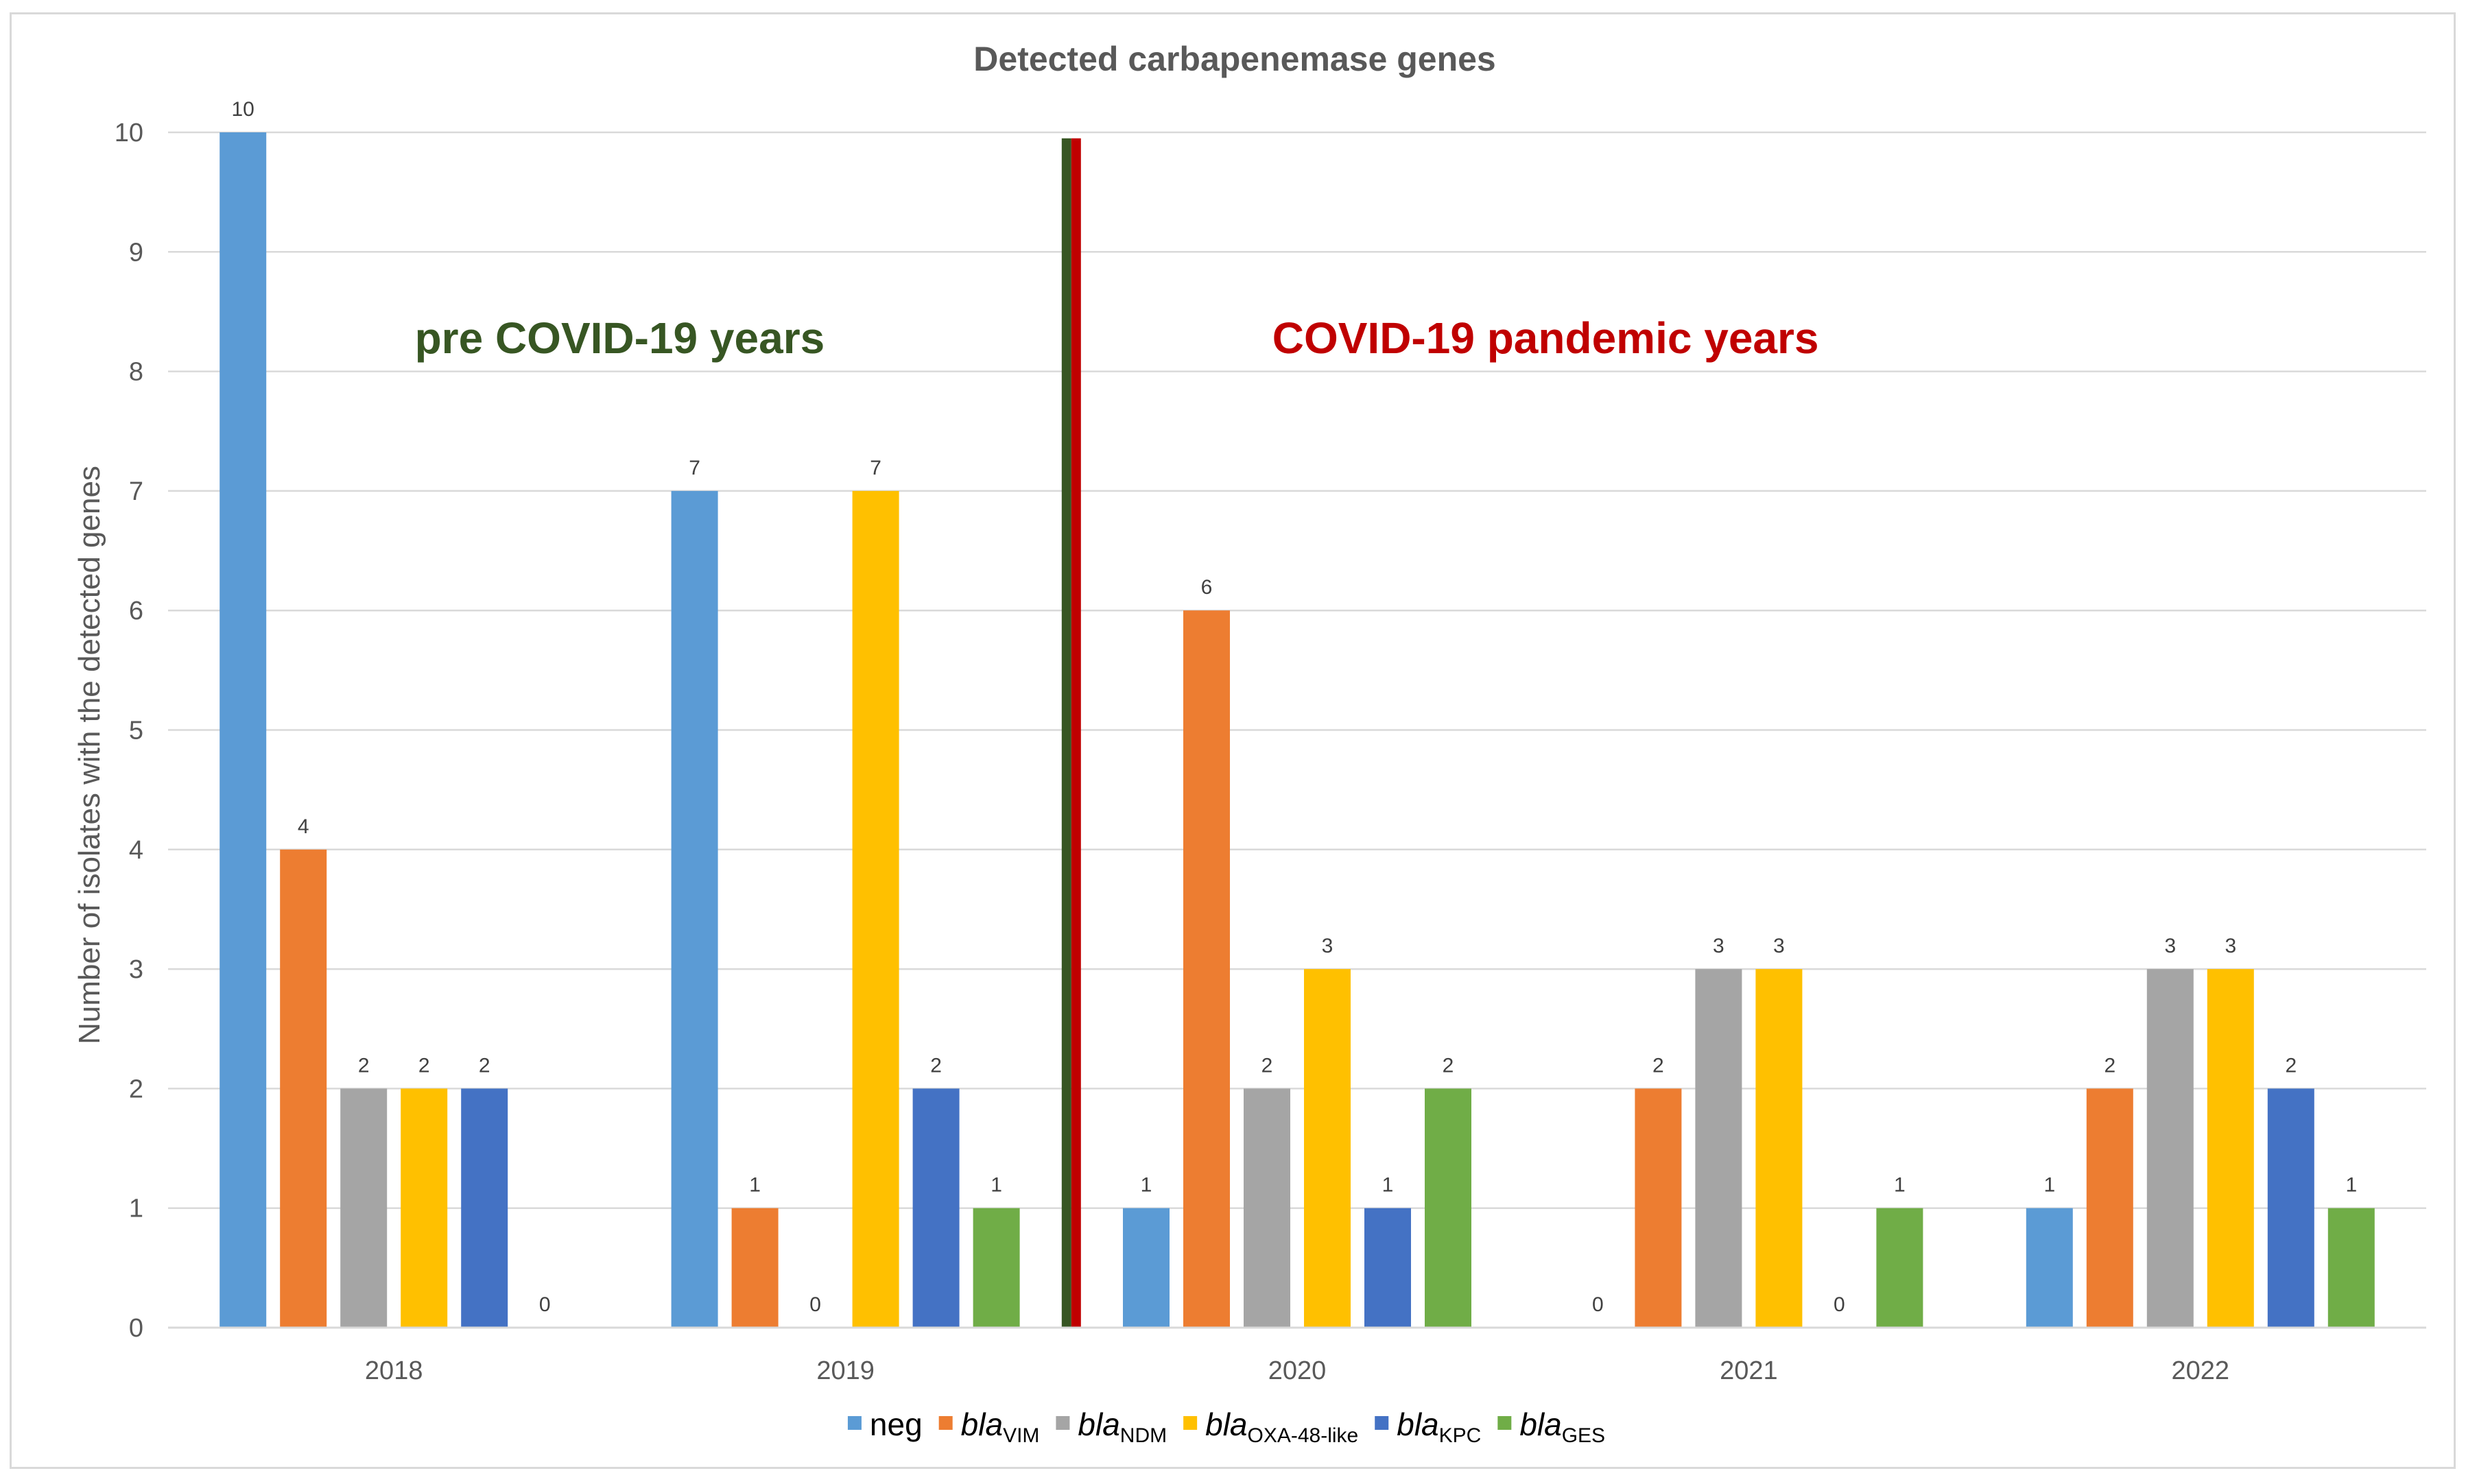 The height and width of the screenshot is (1484, 2466). What do you see at coordinates (136, 1328) in the screenshot?
I see `y-tick-label: 0` at bounding box center [136, 1328].